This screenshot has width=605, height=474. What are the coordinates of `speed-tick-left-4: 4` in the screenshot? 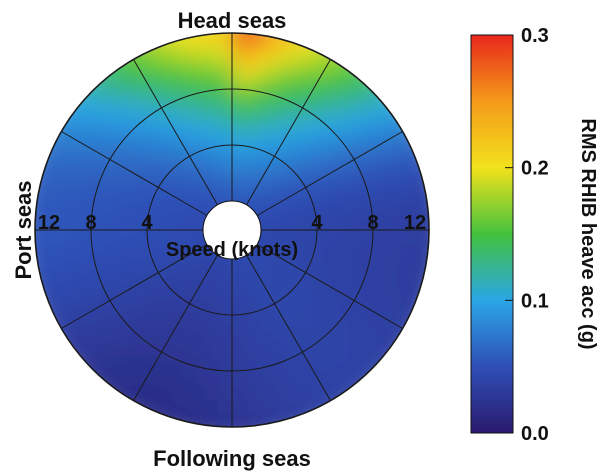 It's located at (147, 223).